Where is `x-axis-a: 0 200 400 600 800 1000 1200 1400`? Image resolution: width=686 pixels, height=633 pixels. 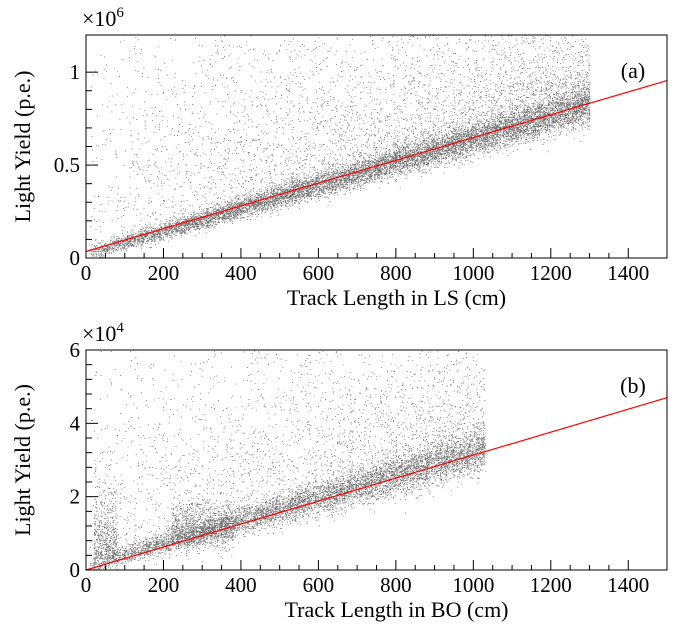
x-axis-a: 0 200 400 600 800 1000 1200 1400 is located at coordinates (365, 266).